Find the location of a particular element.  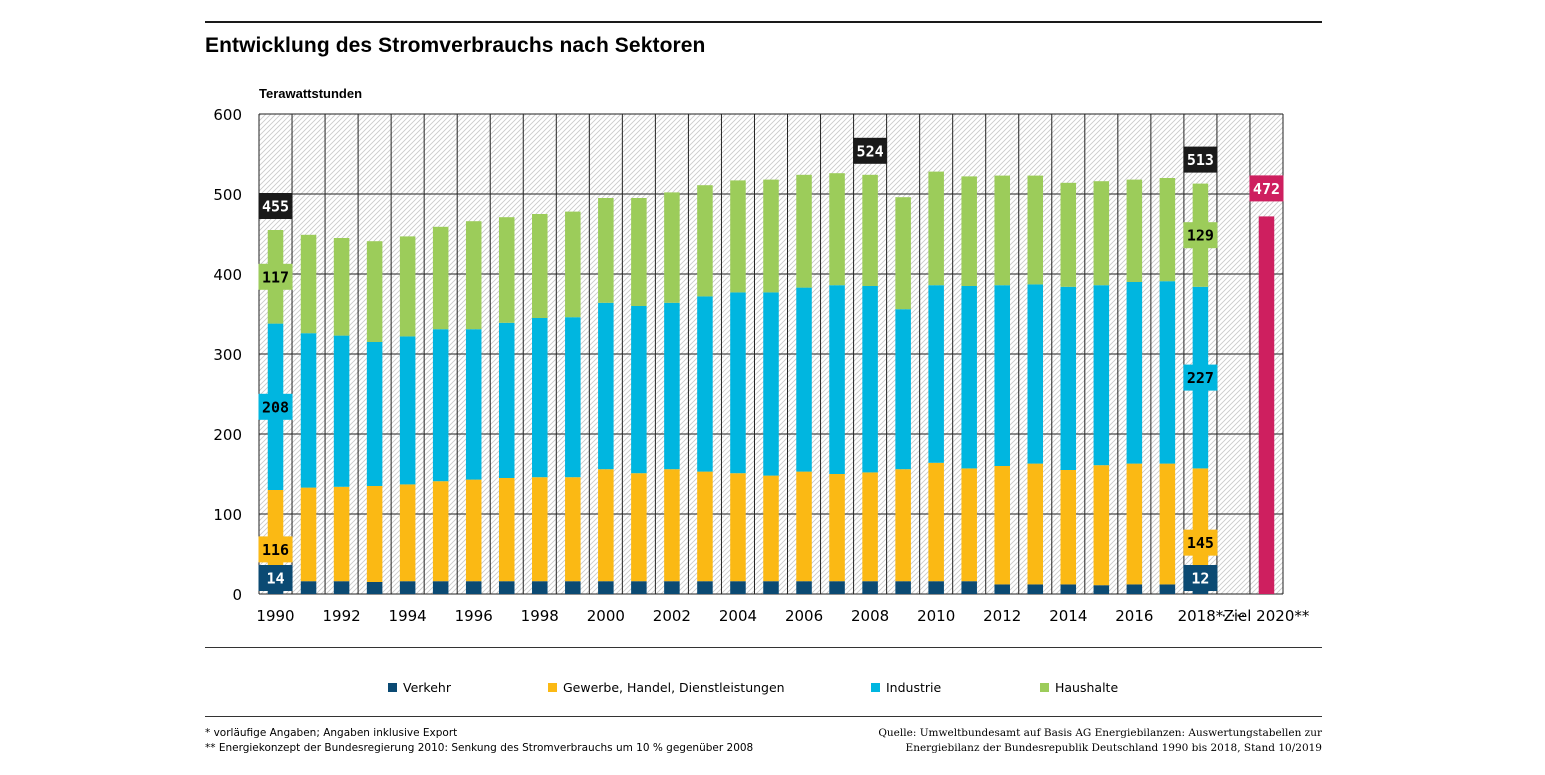

data-label-haushalte: 117 is located at coordinates (275, 277).